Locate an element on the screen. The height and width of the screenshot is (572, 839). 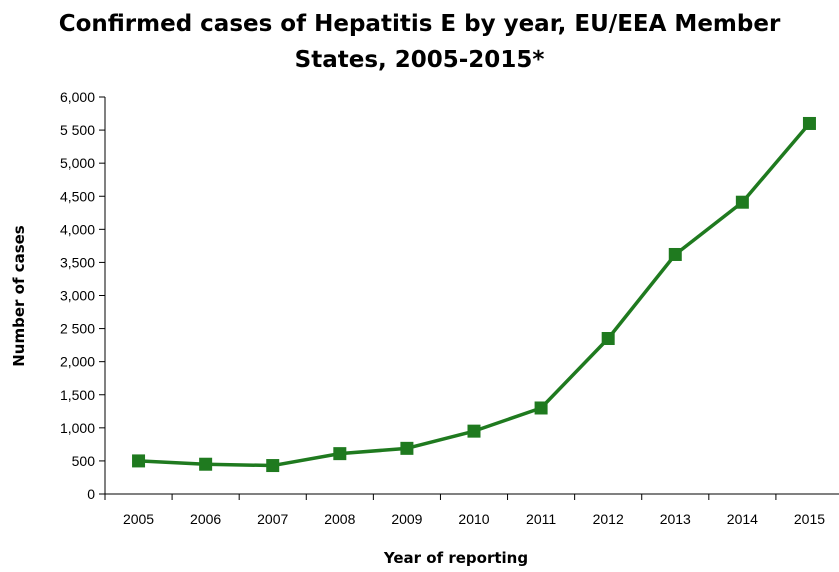
x-tick-label: 2013 is located at coordinates (675, 519).